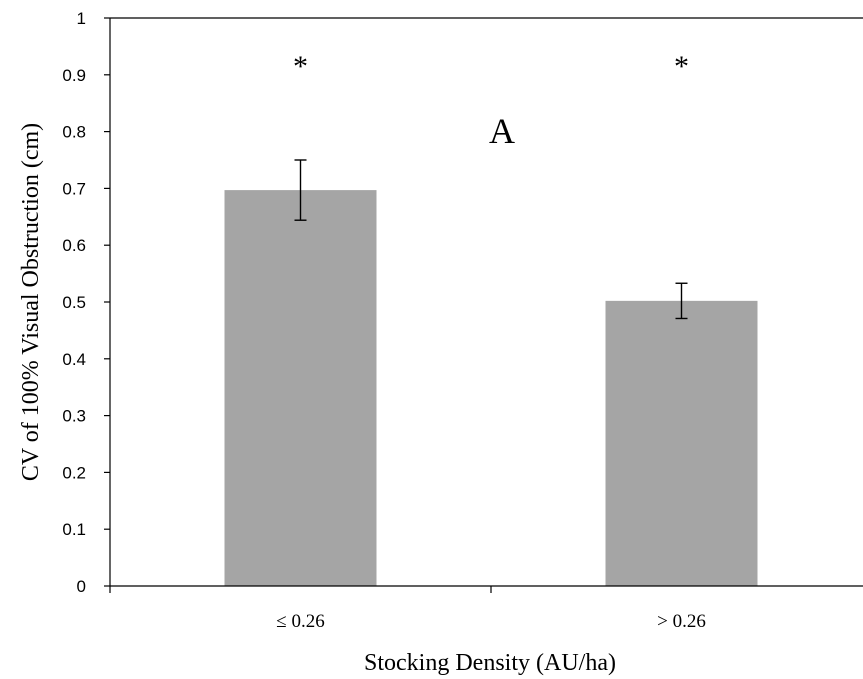  What do you see at coordinates (81, 18) in the screenshot?
I see `y-tick-label: 1` at bounding box center [81, 18].